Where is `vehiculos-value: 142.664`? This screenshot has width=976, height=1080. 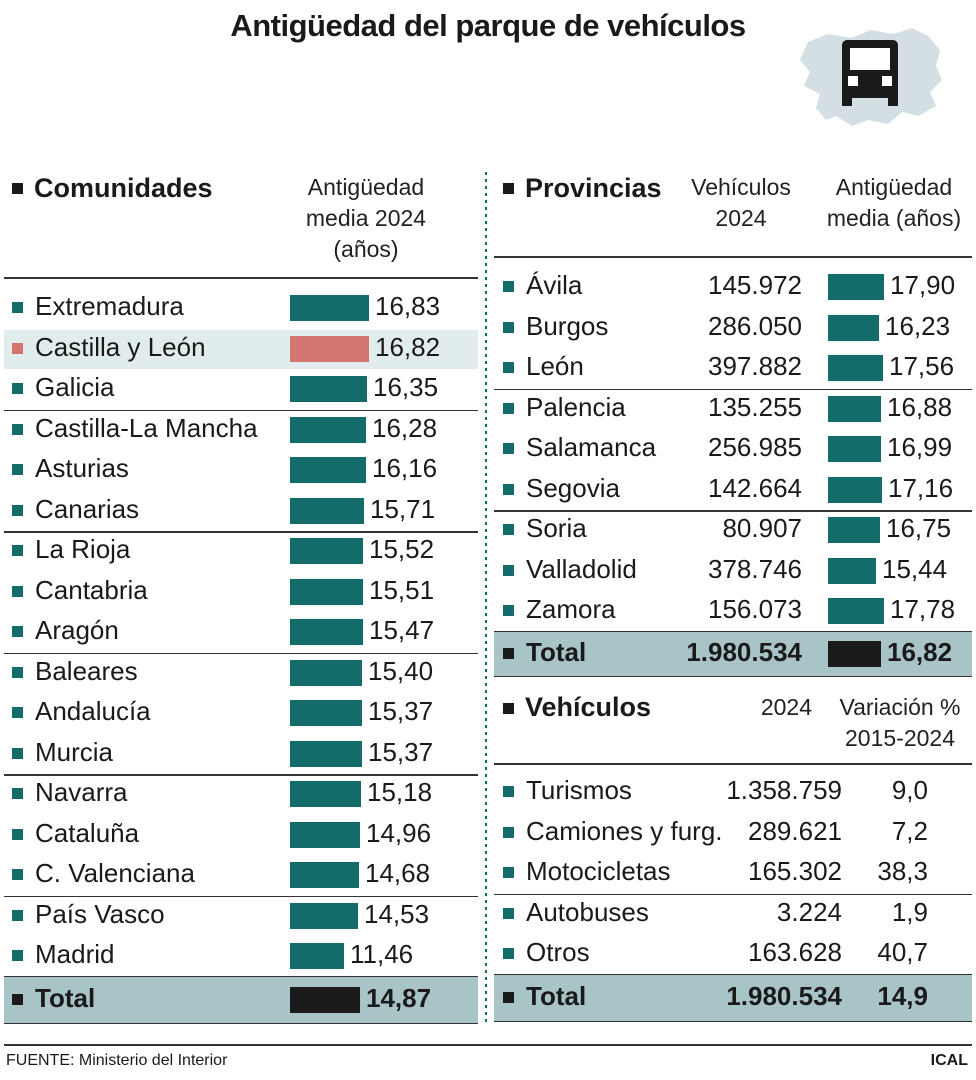
vehiculos-value: 142.664 is located at coordinates (755, 487).